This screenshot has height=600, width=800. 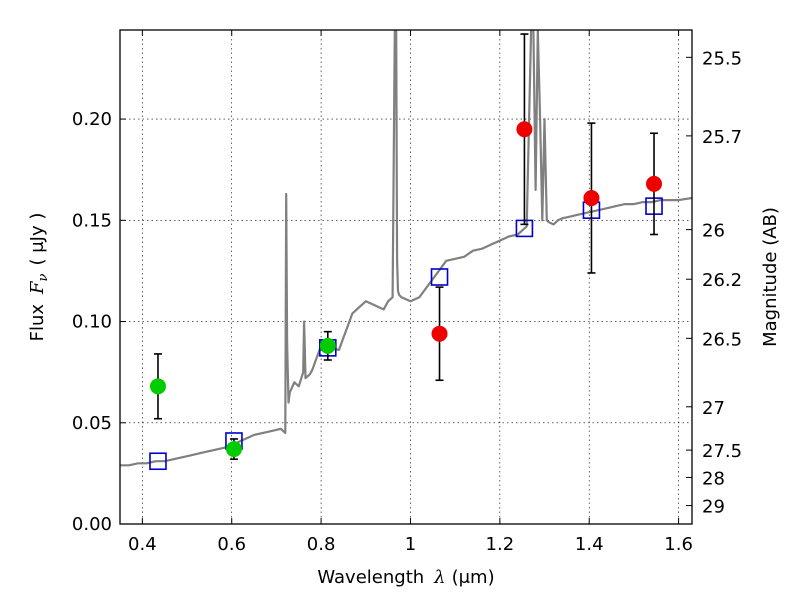 I want to click on y2-tick-label: 26, so click(x=713, y=231).